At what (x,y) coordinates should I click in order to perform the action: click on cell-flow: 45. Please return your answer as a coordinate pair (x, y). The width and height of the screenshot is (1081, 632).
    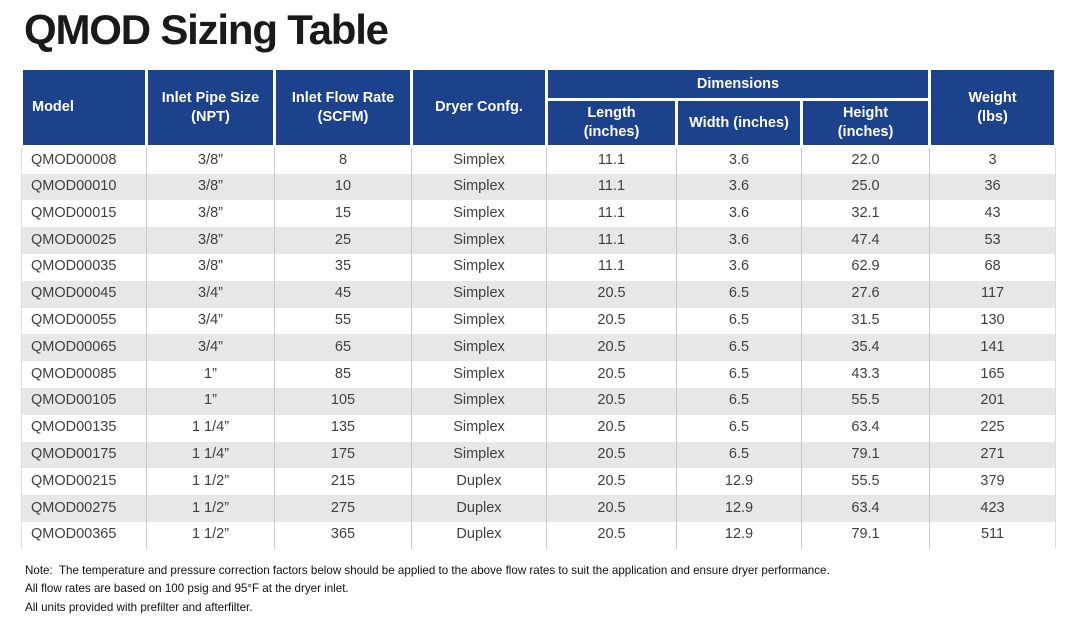
    Looking at the image, I should click on (343, 294).